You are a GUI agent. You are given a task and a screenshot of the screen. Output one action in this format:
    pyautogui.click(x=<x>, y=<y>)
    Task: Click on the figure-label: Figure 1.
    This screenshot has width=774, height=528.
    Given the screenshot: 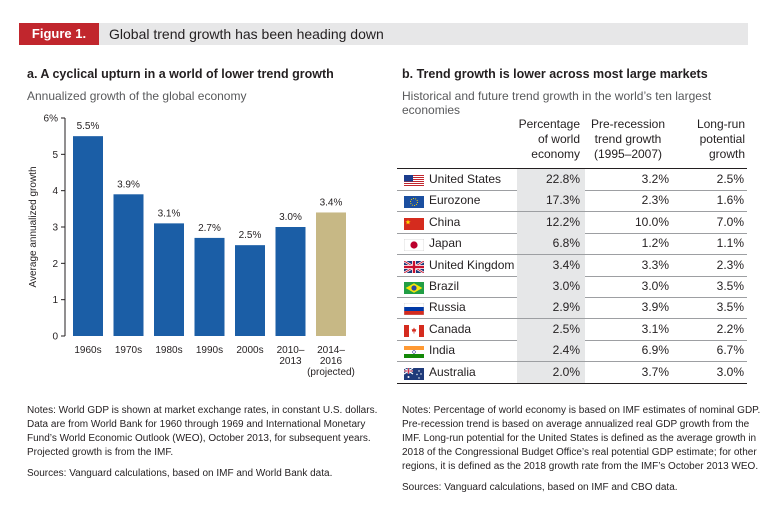 What is the action you would take?
    pyautogui.click(x=59, y=34)
    